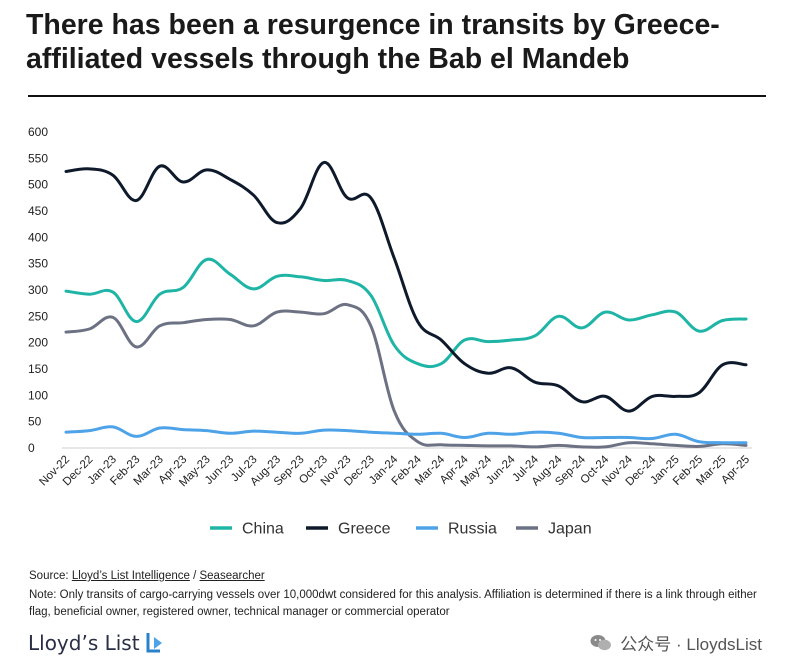 This screenshot has width=800, height=671. I want to click on y-tick-label: 600, so click(38, 132).